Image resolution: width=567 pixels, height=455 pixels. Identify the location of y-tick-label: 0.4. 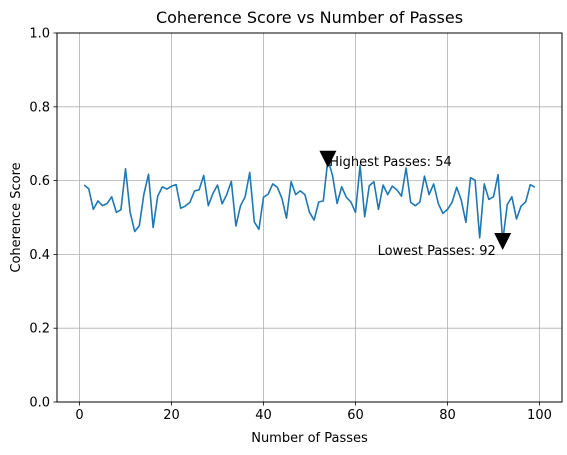
(39, 255).